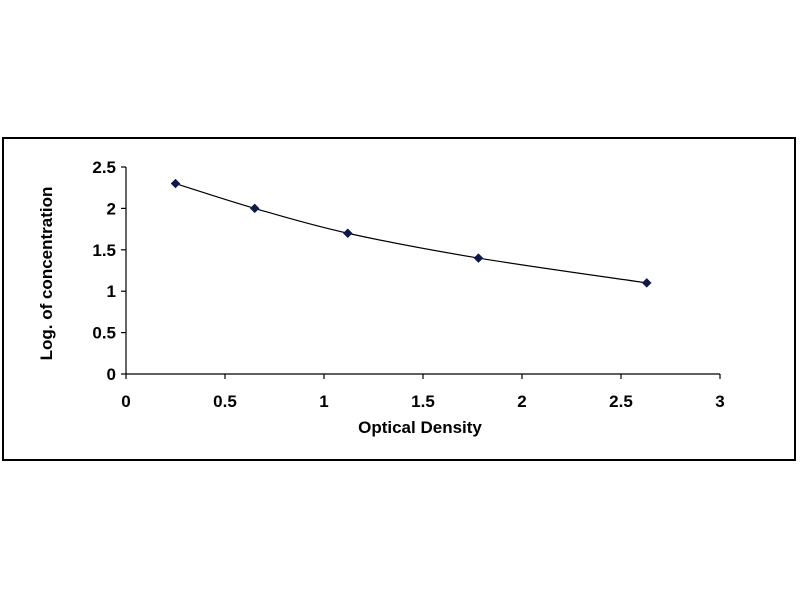 The image size is (800, 600). I want to click on x-tick-label: 0, so click(125, 401).